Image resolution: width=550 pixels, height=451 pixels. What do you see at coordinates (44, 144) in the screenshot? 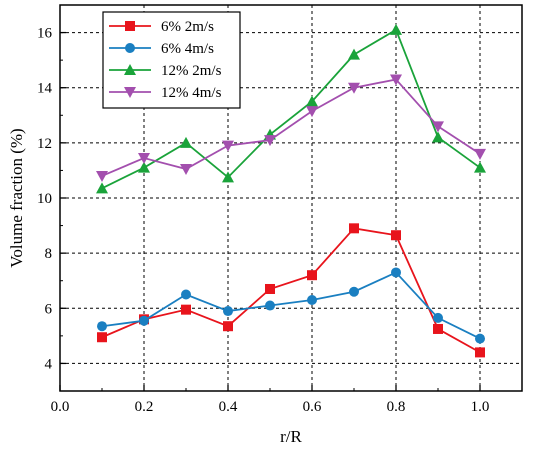
I see `y-tick-label: 12` at bounding box center [44, 144].